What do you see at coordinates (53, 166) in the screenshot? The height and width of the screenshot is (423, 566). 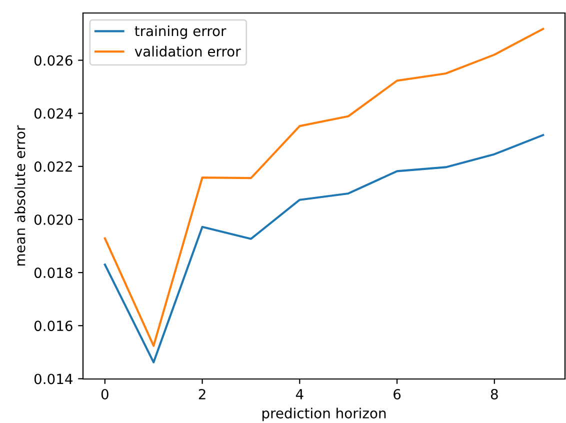 I see `y-tick-label: 0.022` at bounding box center [53, 166].